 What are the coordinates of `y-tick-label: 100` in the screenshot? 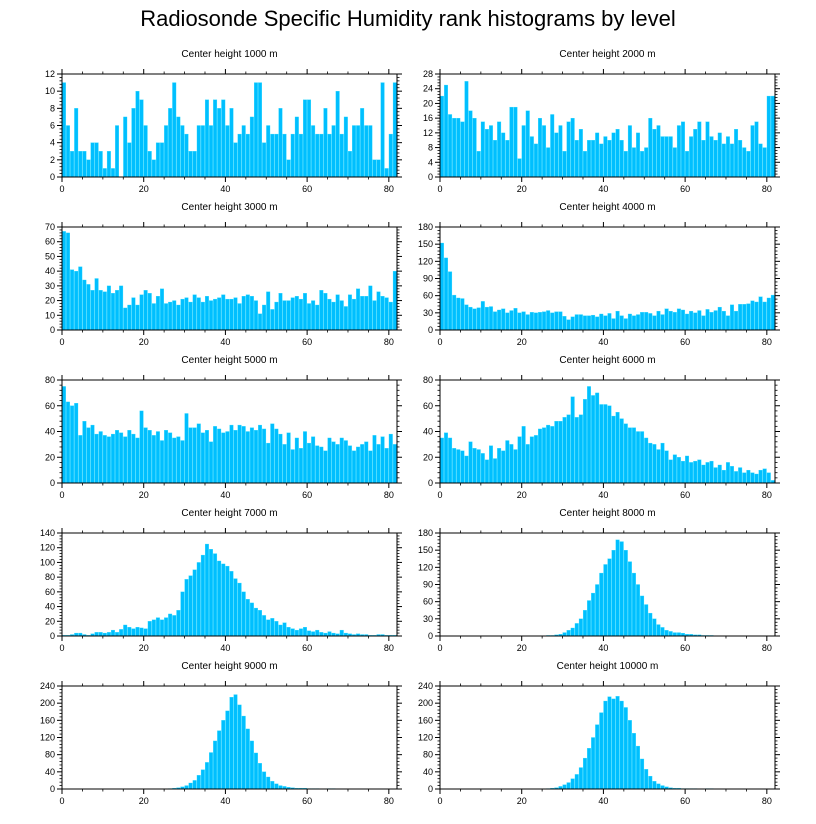 It's located at (47, 562).